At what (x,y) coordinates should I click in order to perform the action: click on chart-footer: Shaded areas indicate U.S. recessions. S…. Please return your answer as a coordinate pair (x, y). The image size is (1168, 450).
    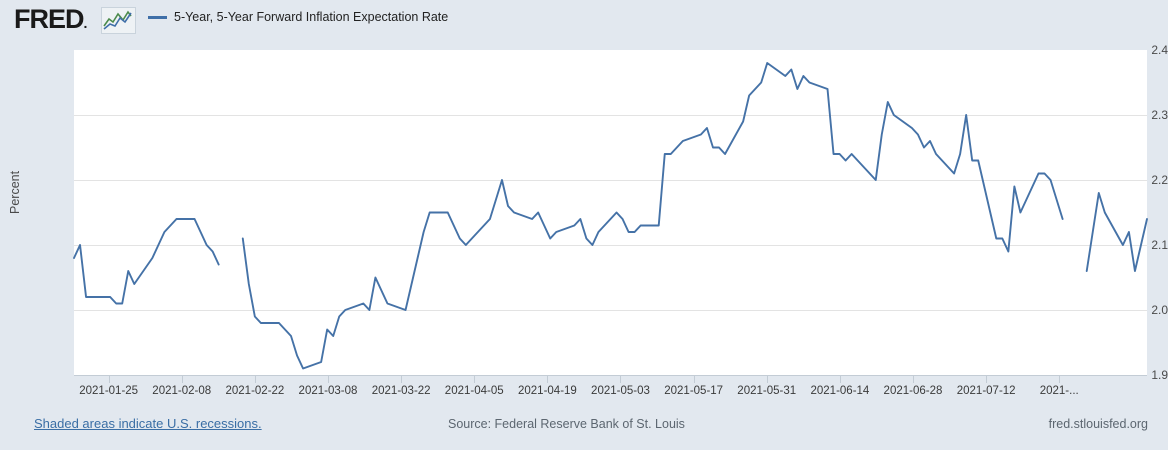
    Looking at the image, I should click on (584, 428).